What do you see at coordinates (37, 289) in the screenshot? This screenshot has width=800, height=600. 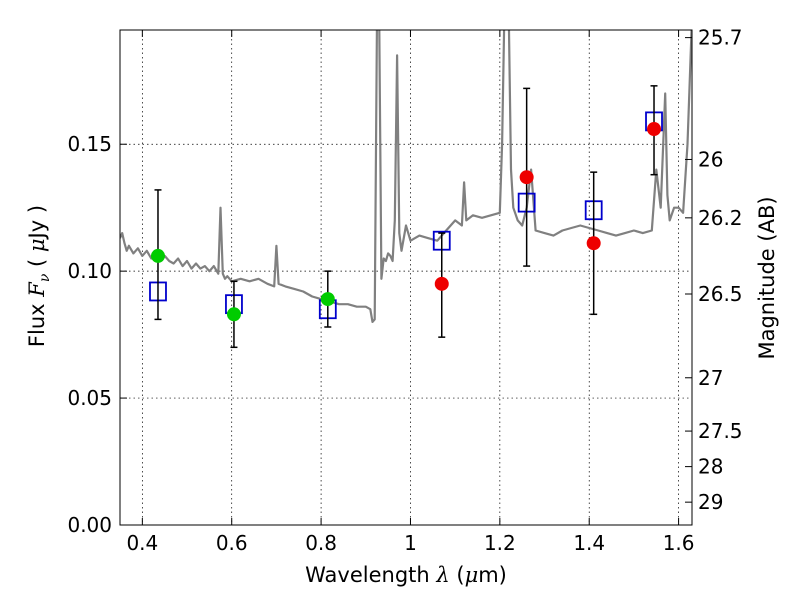 I see `y-axis-label-symbol: F` at bounding box center [37, 289].